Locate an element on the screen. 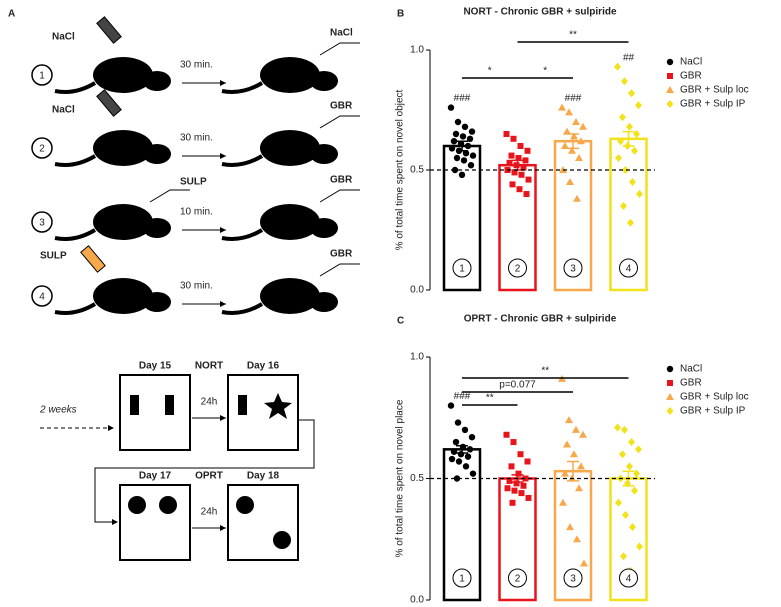 The image size is (781, 607). significance-label: ** is located at coordinates (545, 371).